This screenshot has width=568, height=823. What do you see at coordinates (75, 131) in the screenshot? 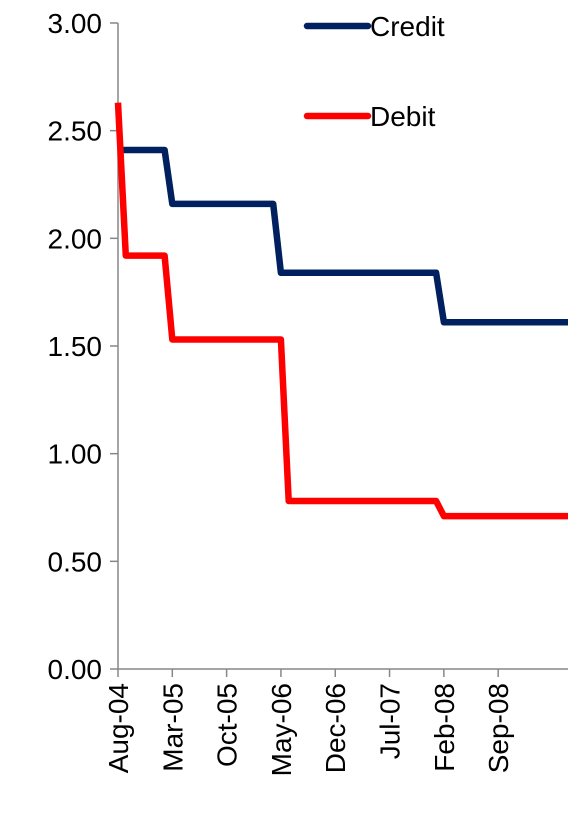
I see `y-tick-label: 2.50` at bounding box center [75, 131].